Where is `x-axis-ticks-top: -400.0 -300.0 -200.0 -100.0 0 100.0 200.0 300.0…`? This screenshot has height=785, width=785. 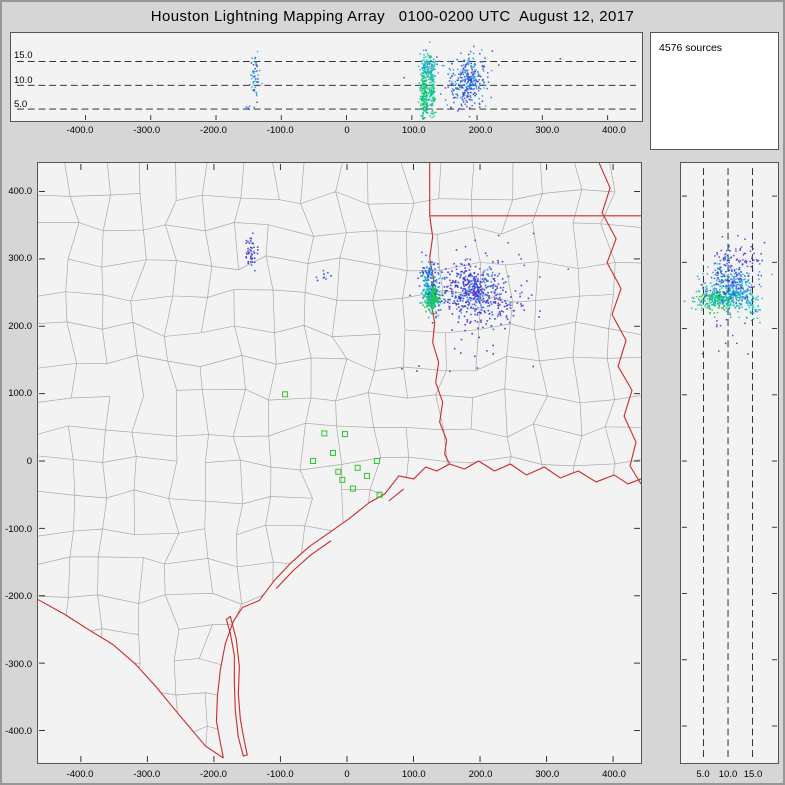 x-axis-ticks-top: -400.0 -300.0 -200.0 -100.0 0 100.0 200.0 300.0… is located at coordinates (326, 131).